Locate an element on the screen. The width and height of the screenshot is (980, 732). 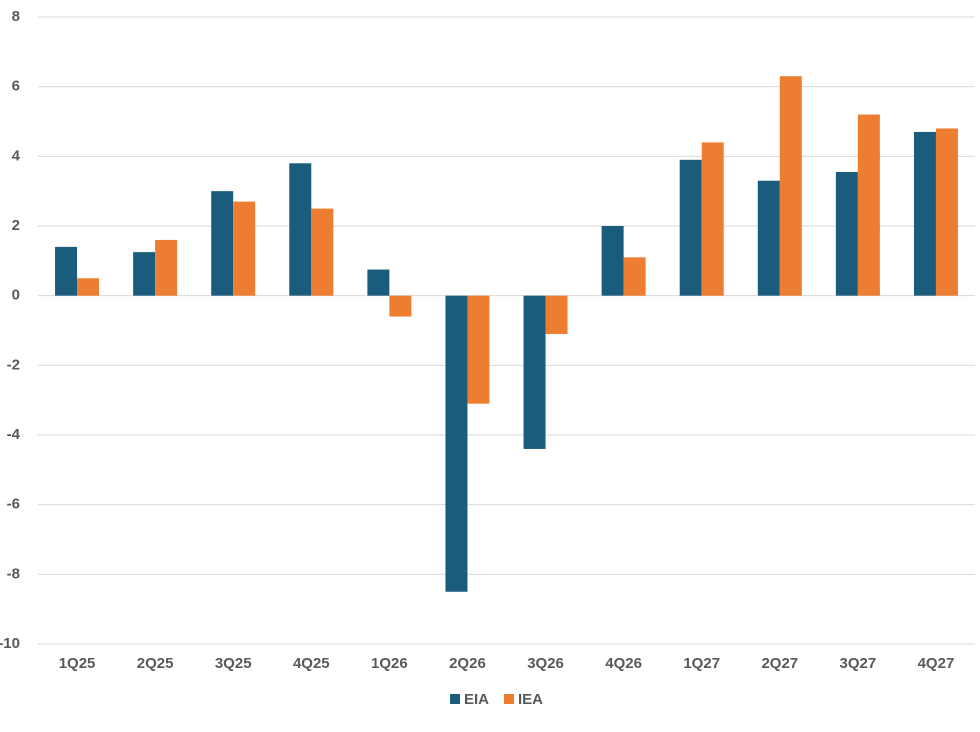
x-tick-label: 2Q25 is located at coordinates (155, 663).